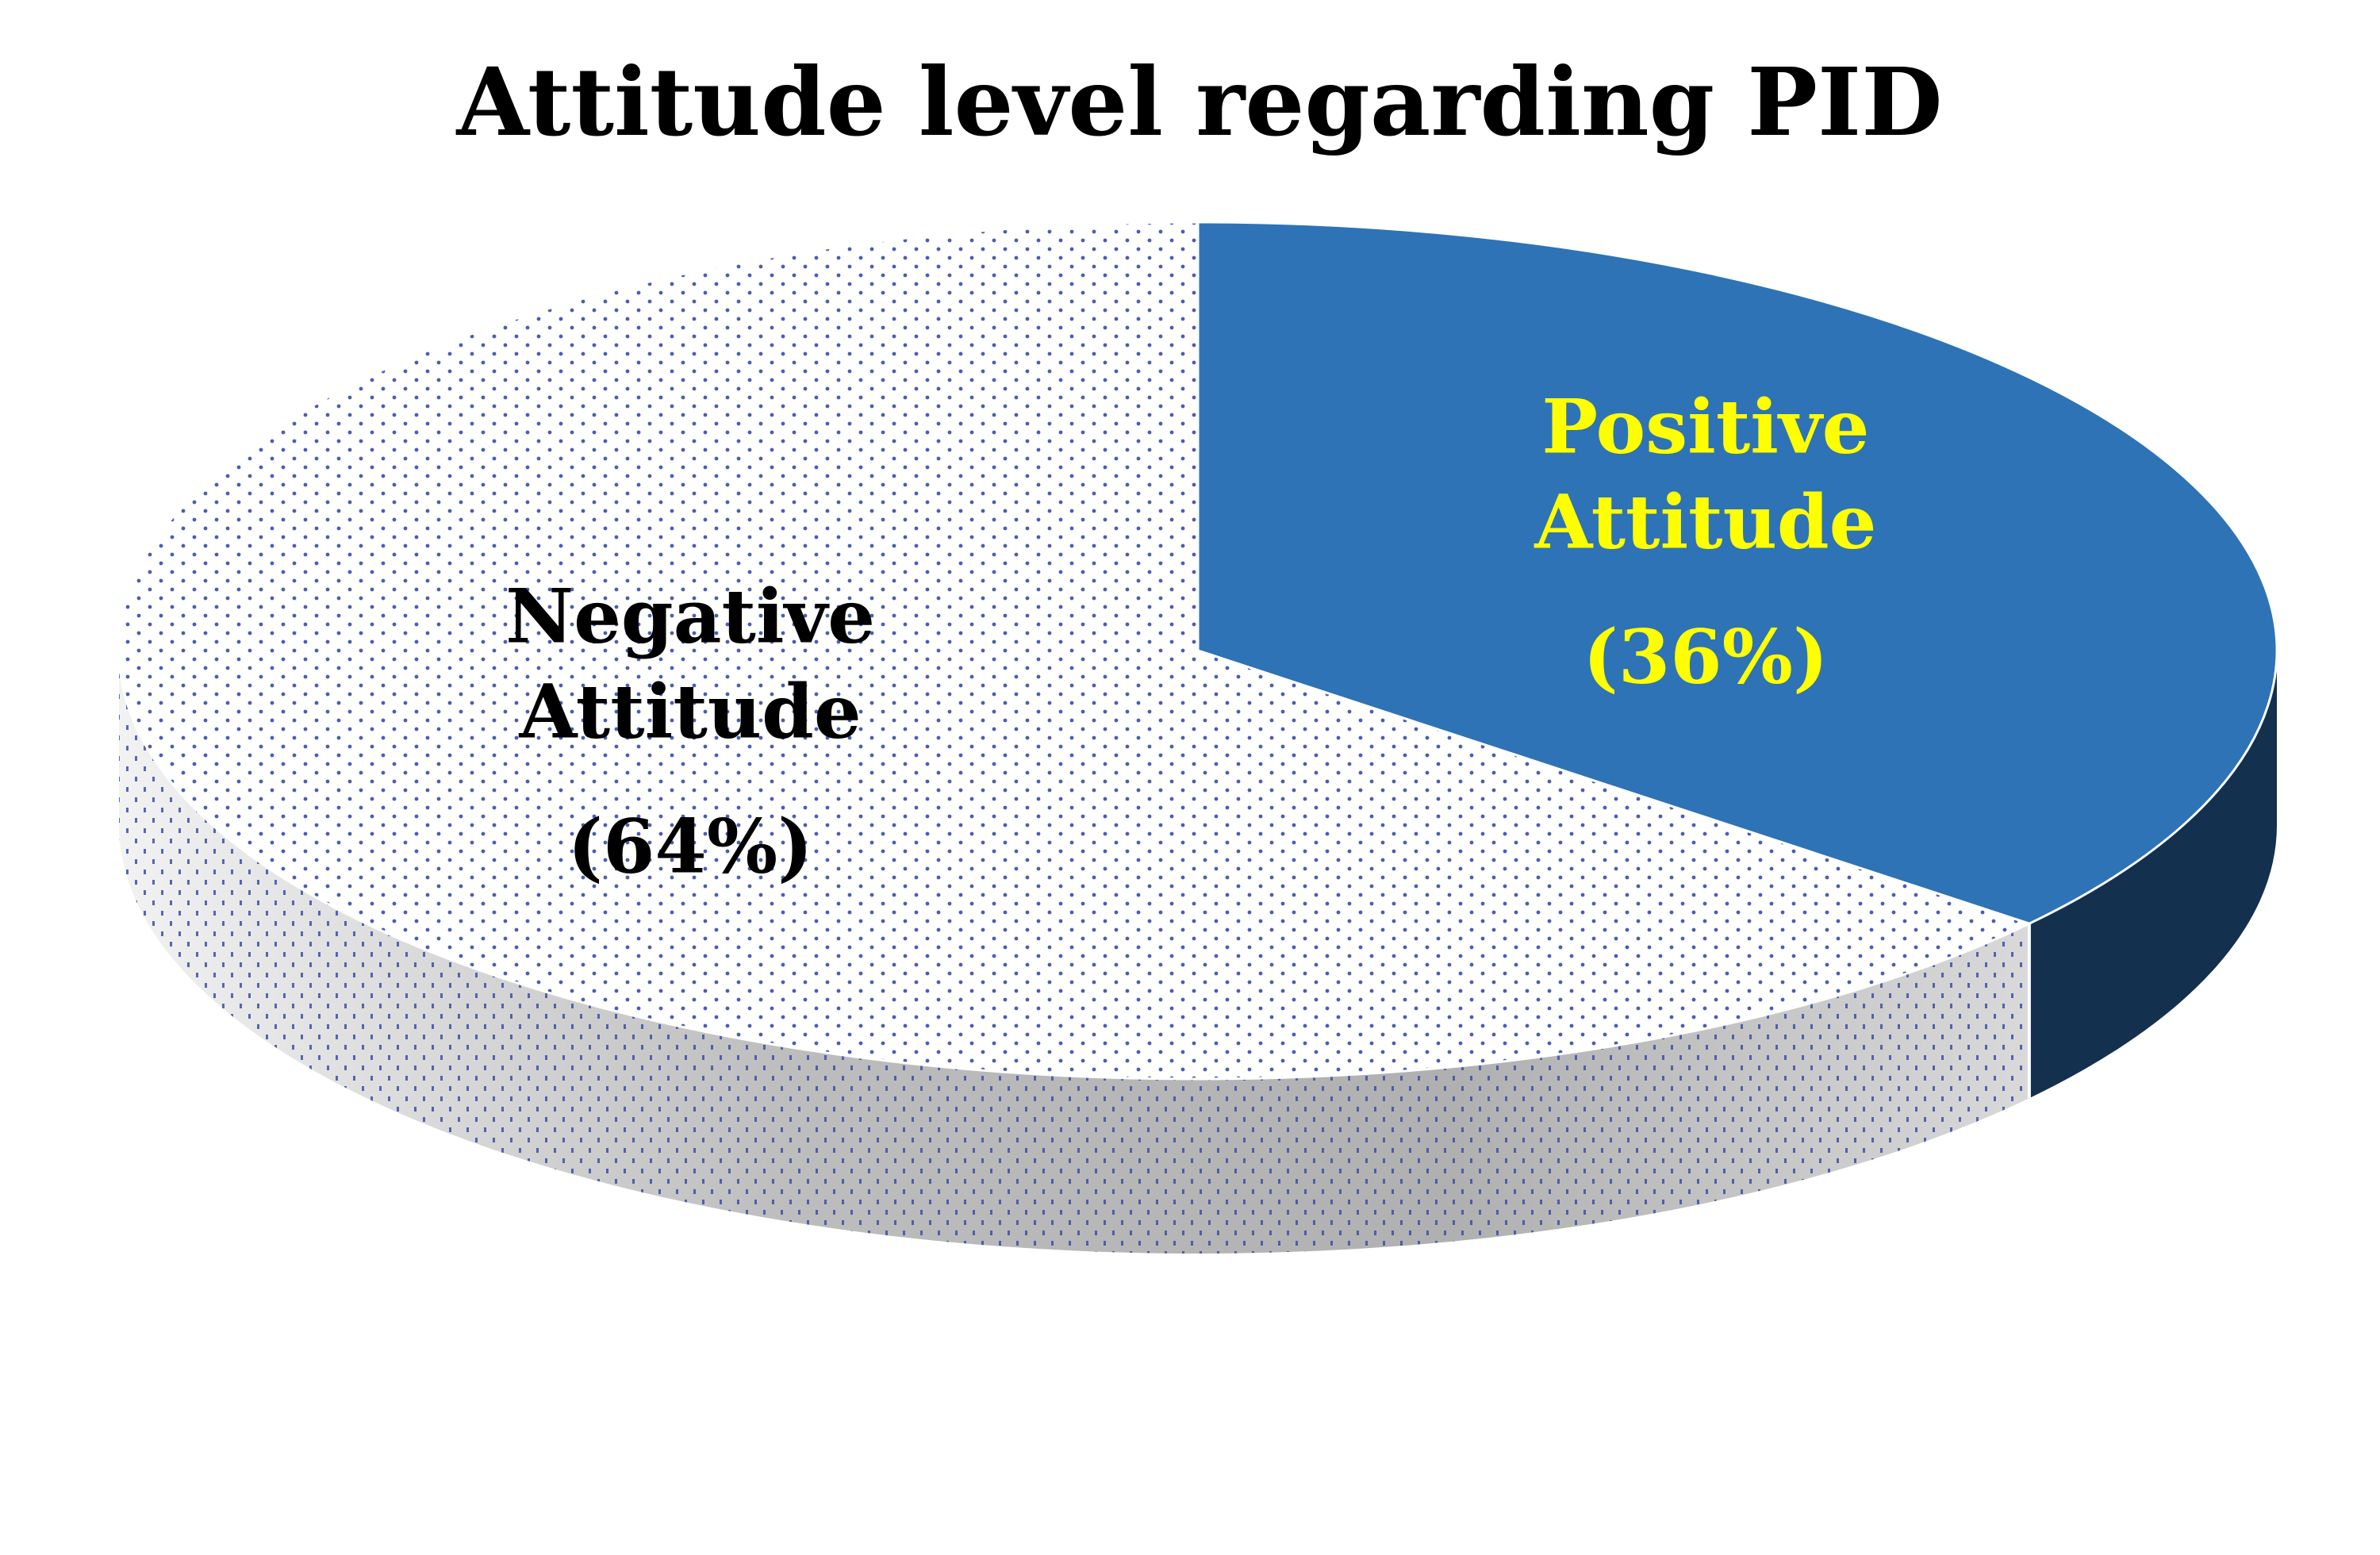  I want to click on slice-label-line1-2: Negative, so click(690, 617).